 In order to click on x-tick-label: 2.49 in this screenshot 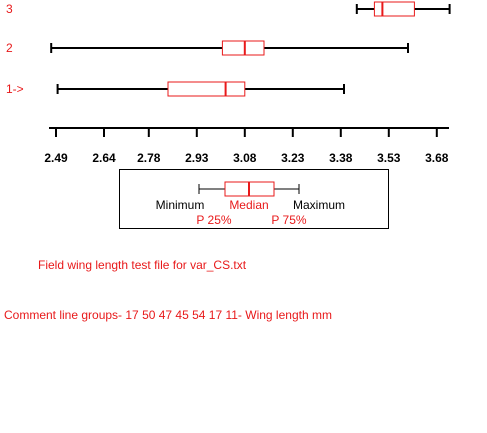, I will do `click(56, 158)`.